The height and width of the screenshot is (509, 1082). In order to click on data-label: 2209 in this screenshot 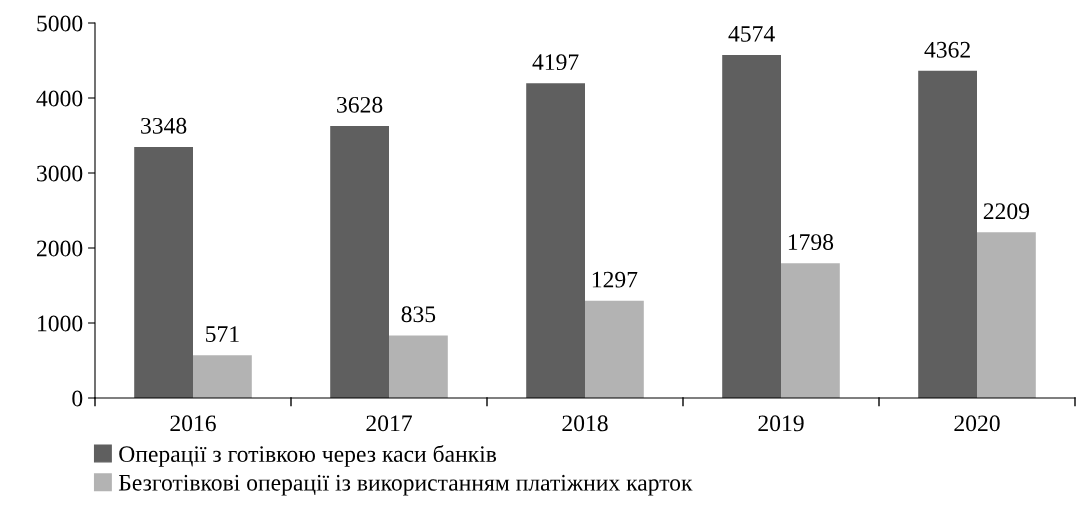, I will do `click(1006, 211)`.